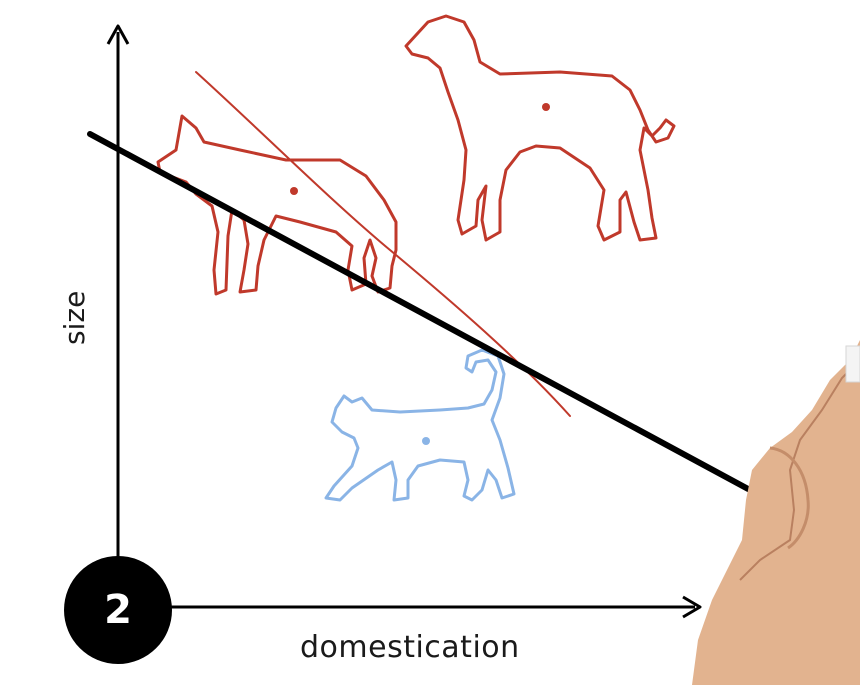 The image size is (860, 690). I want to click on cat-outline, so click(420, 425).